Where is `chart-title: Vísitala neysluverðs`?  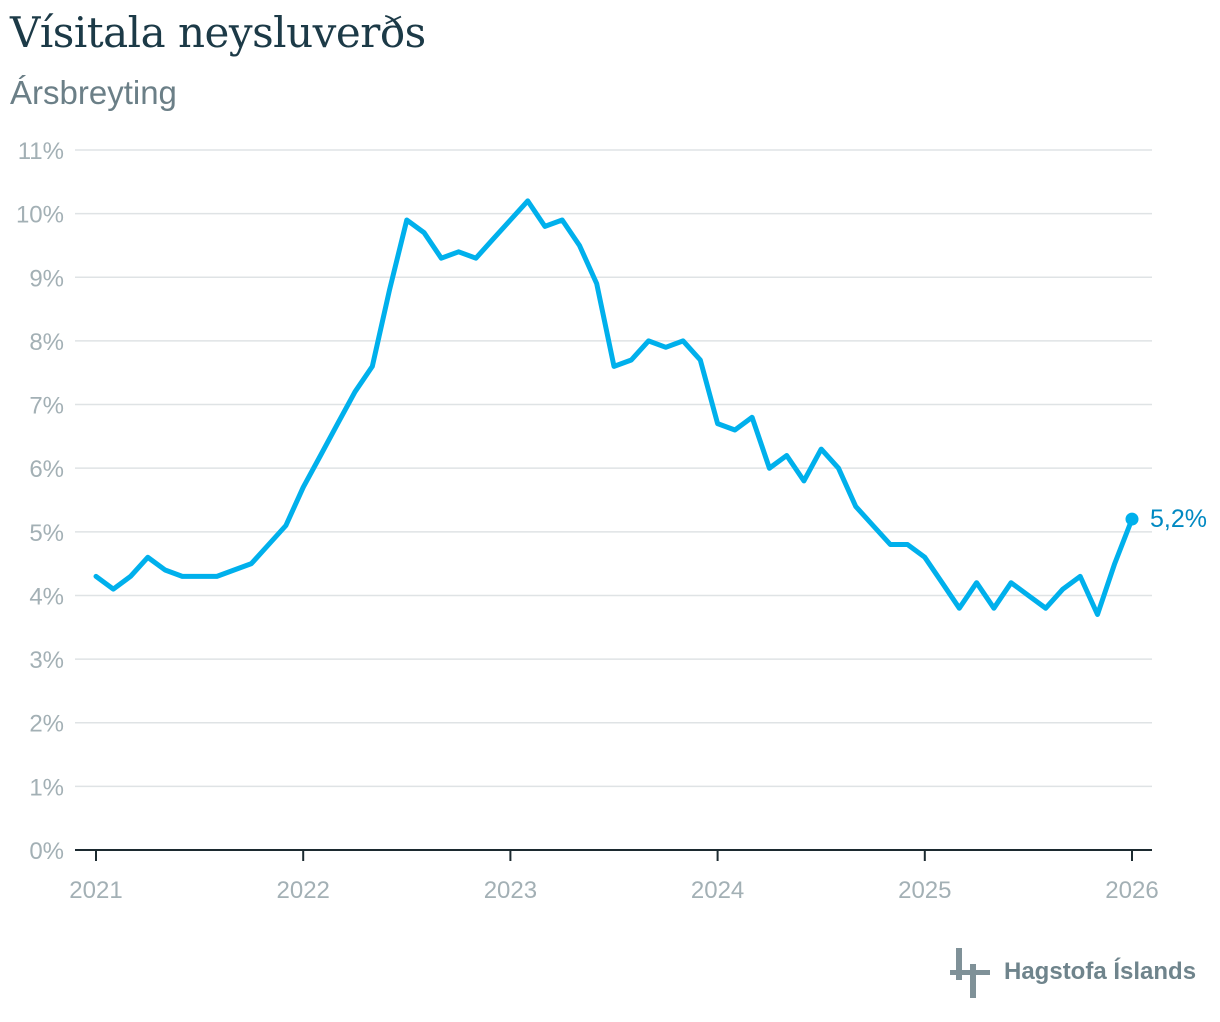
chart-title: Vísitala neysluverðs is located at coordinates (218, 32).